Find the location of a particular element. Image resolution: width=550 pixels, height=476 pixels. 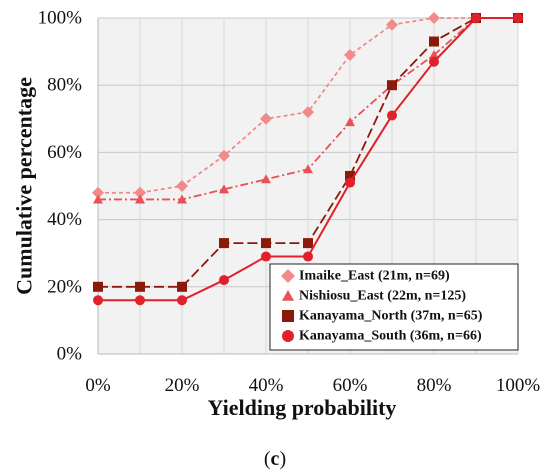

legend-item: Nishiosu_East (22m, n=125) is located at coordinates (374, 296).